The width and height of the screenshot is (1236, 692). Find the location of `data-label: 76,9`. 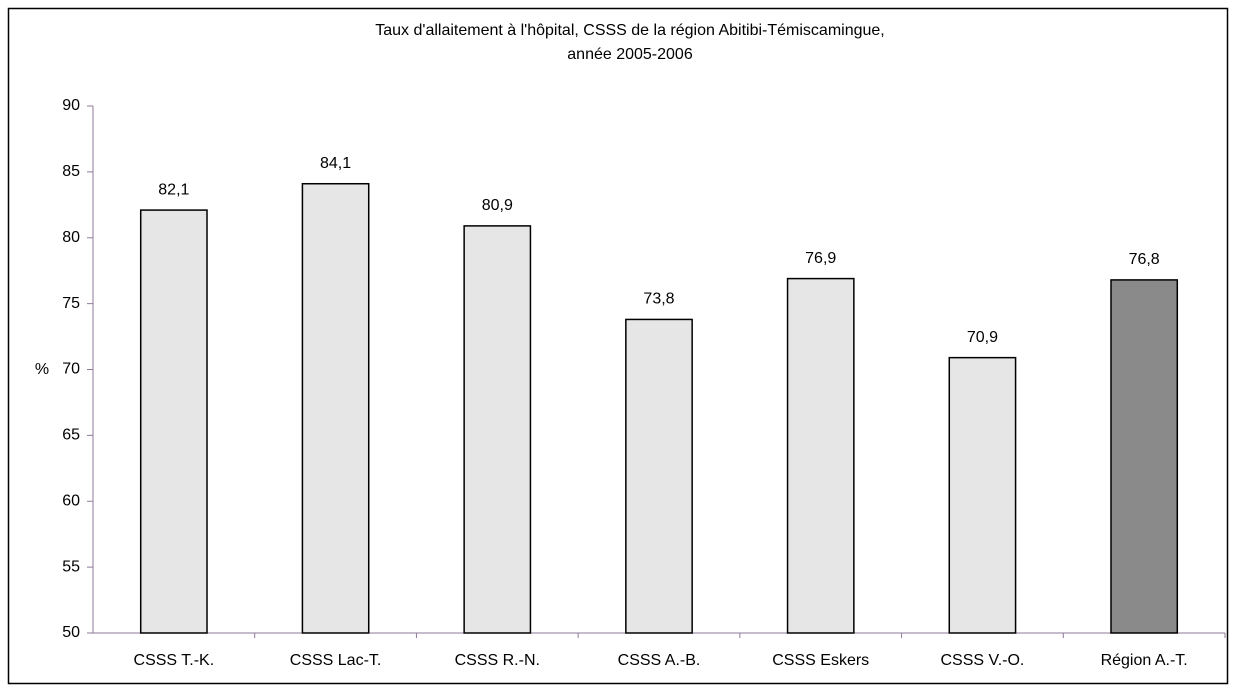

data-label: 76,9 is located at coordinates (820, 258).